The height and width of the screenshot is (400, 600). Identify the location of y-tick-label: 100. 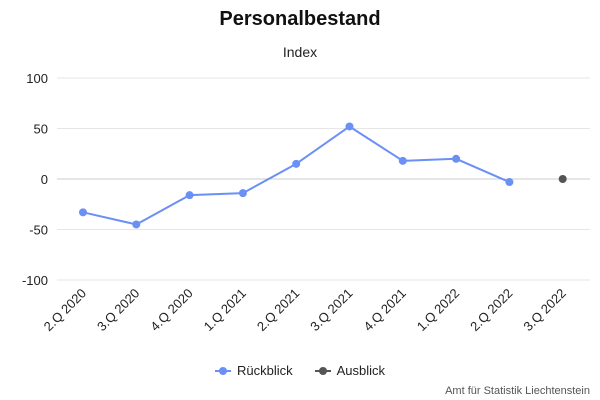
(37, 78).